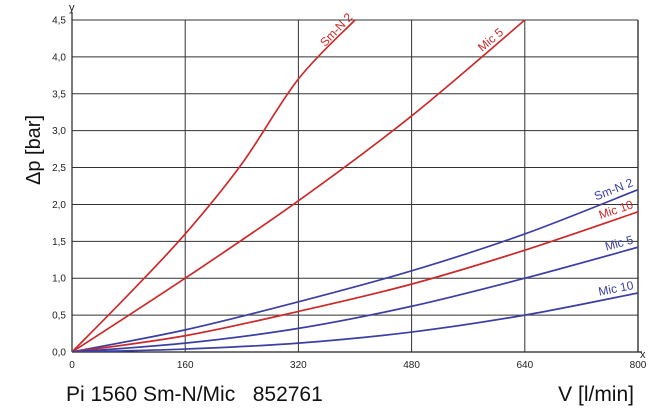 The height and width of the screenshot is (418, 659). Describe the element at coordinates (59, 94) in the screenshot. I see `y-tick-label: 3,5` at that location.